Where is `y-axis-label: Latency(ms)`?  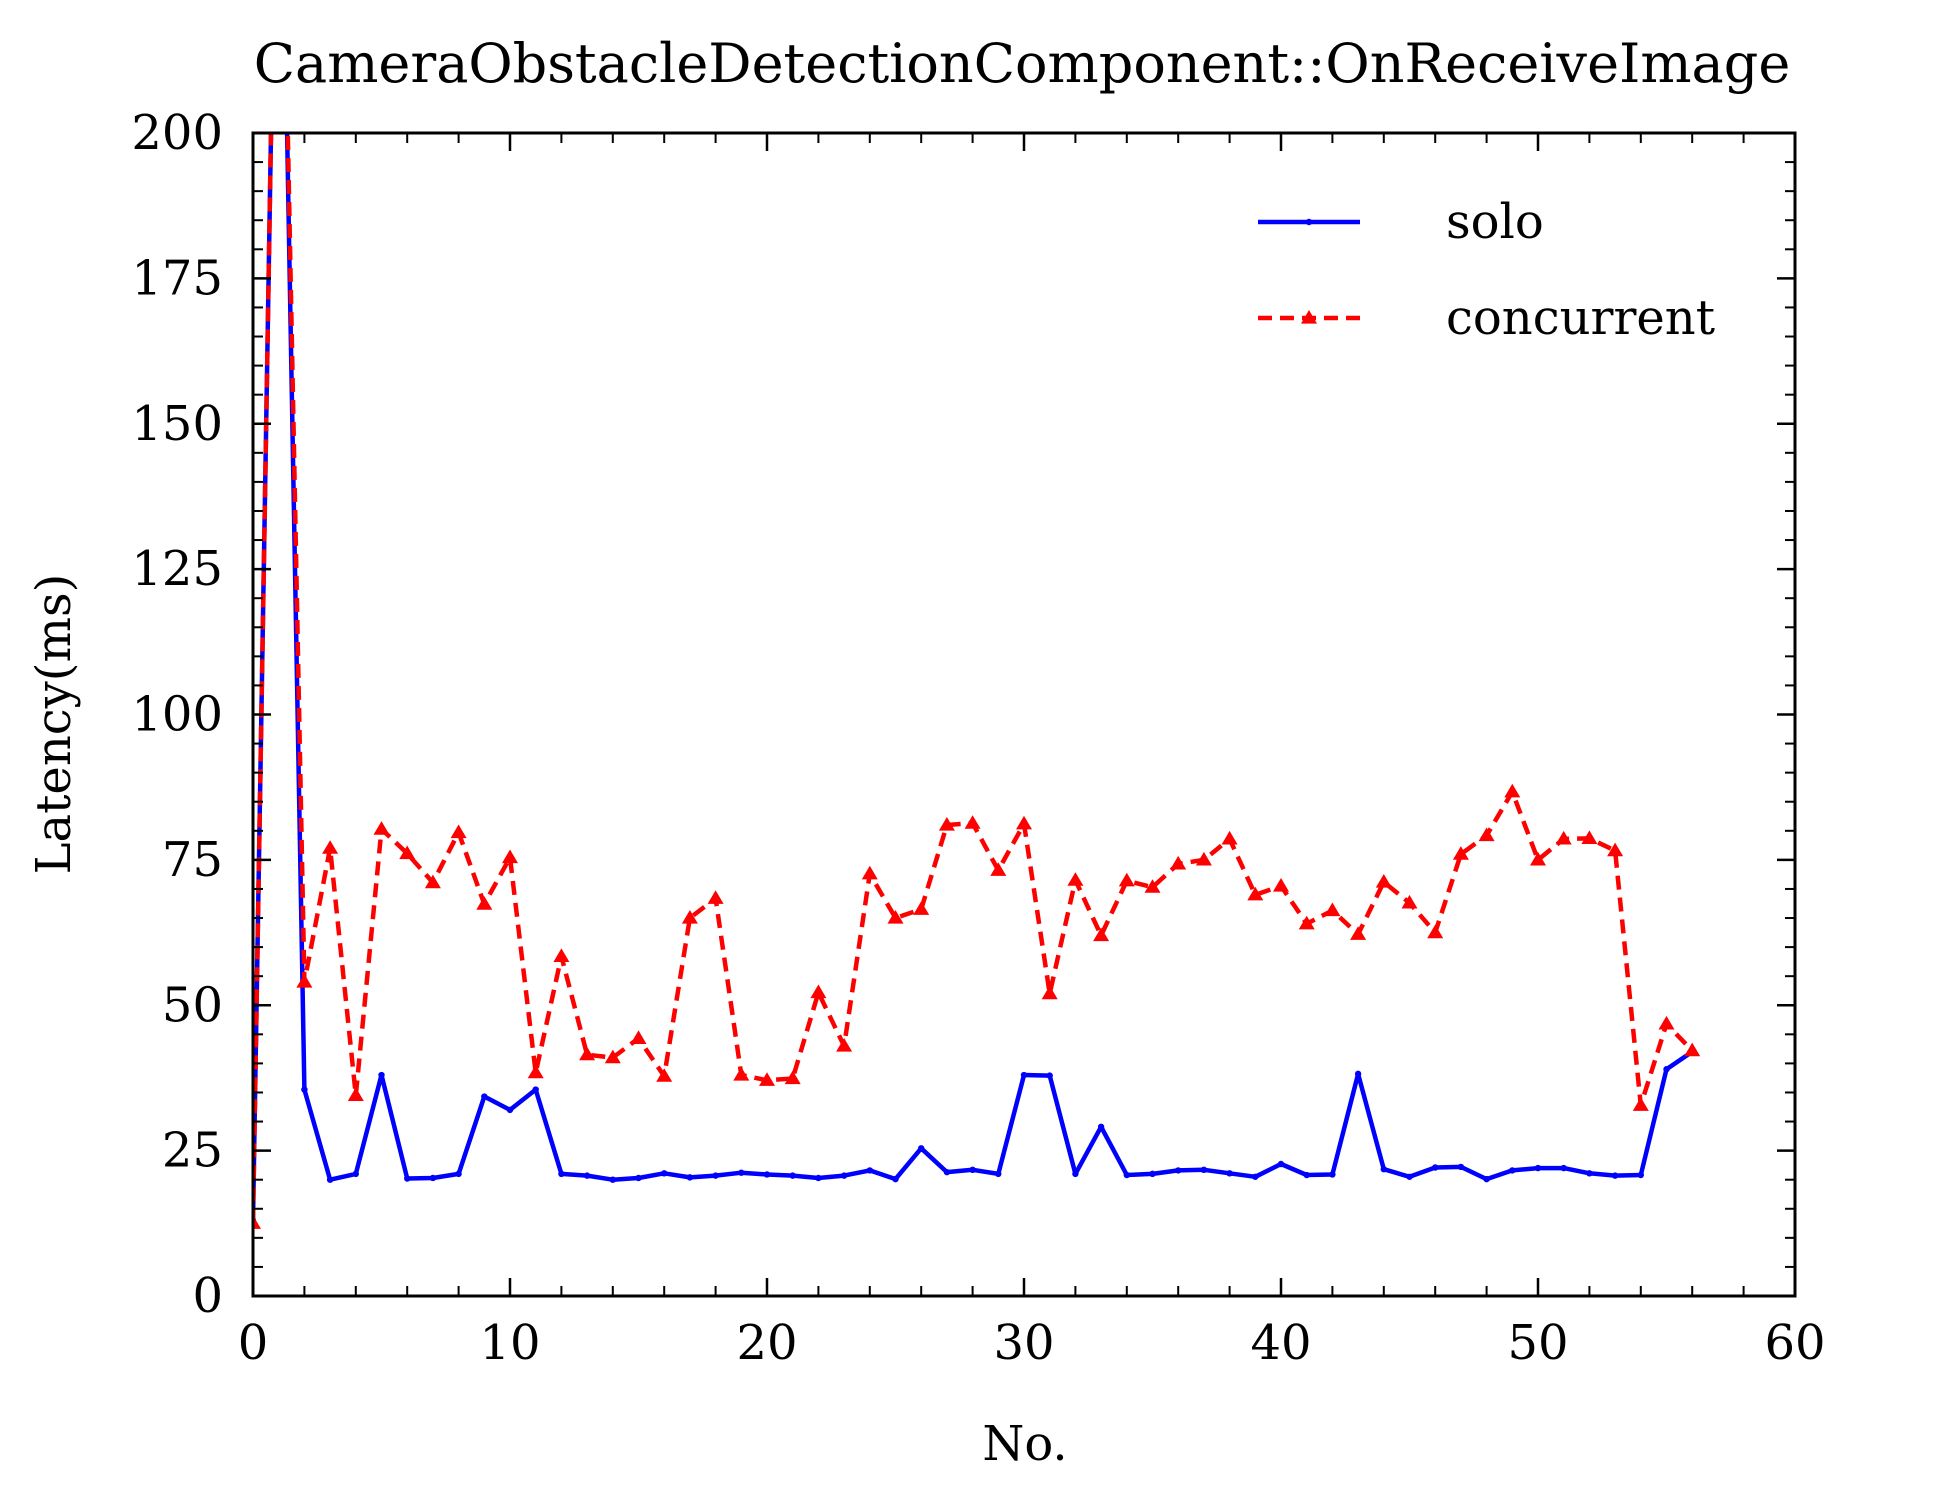
y-axis-label: Latency(ms) is located at coordinates (54, 724).